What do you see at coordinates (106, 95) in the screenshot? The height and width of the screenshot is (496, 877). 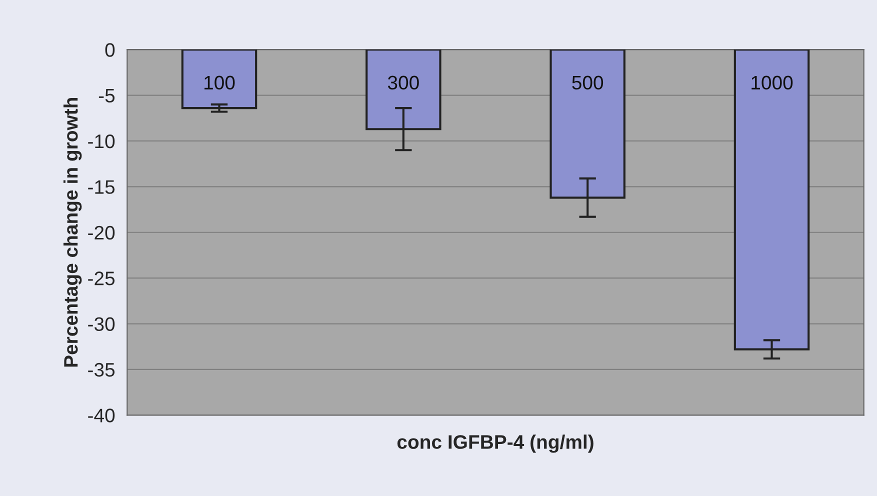 I see `y-tick-label: -5` at bounding box center [106, 95].